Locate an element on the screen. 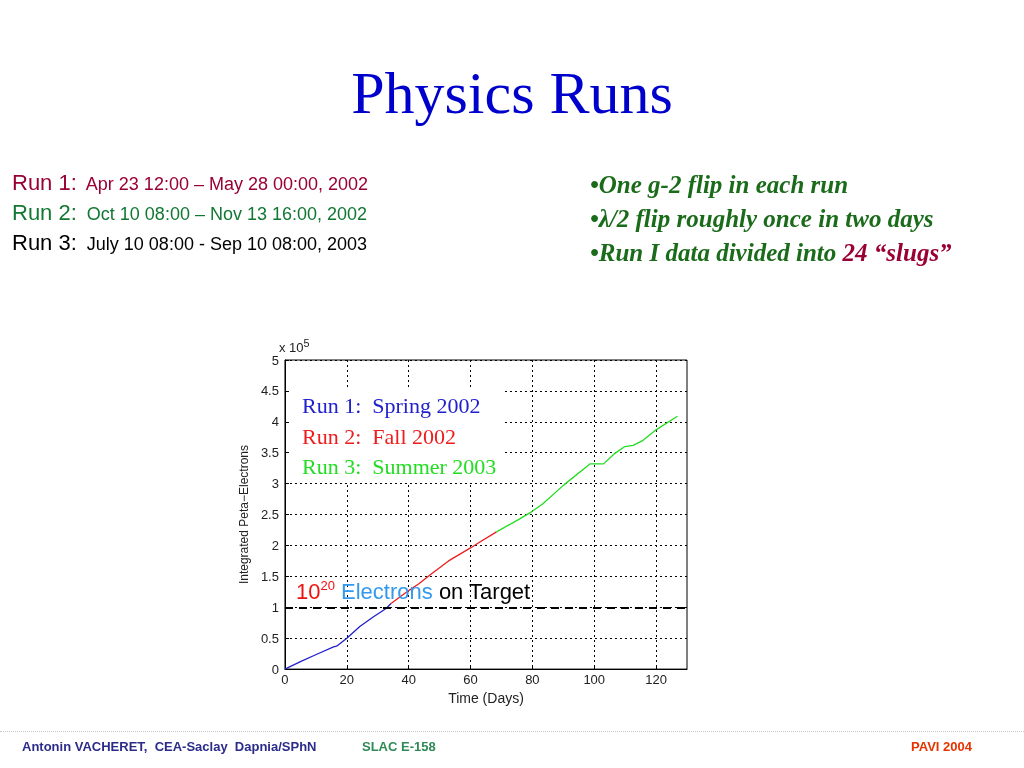  text: Run 2: Oct 10 08:00 – Nov 13 16:00, 2002 is located at coordinates (190, 212).